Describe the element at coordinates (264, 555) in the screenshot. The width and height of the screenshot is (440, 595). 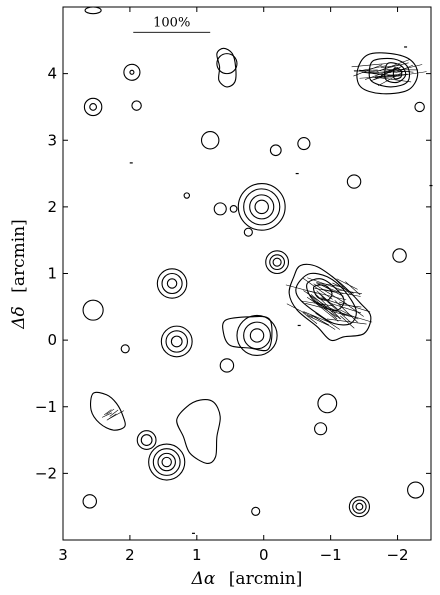
I see `x-tick-label-3: 0` at that location.